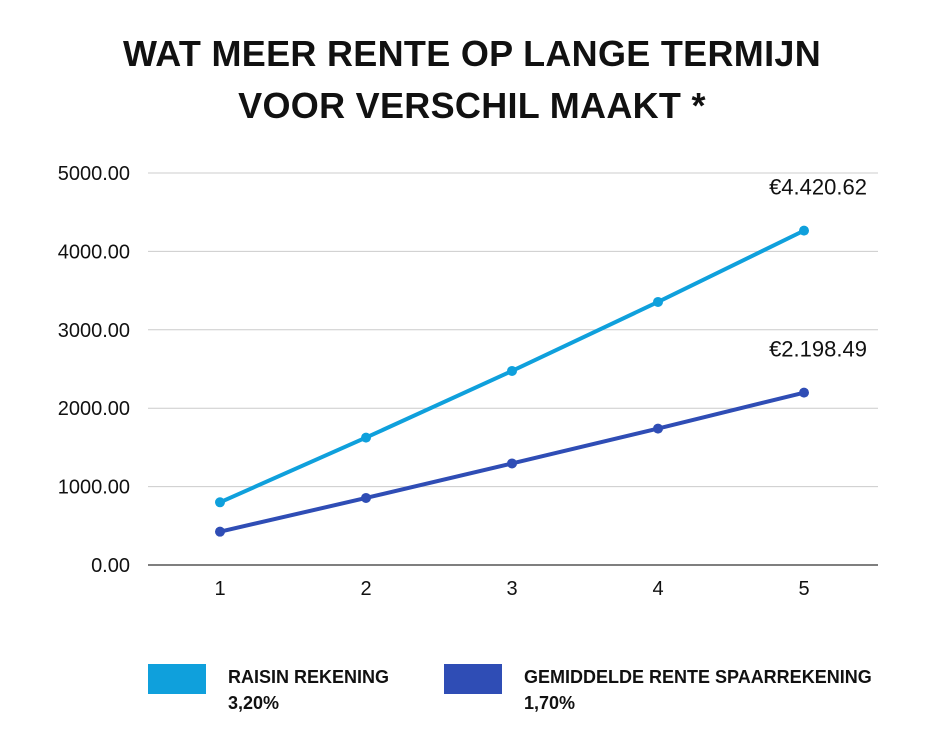 This screenshot has width=944, height=745. What do you see at coordinates (365, 589) in the screenshot?
I see `x-tick-label: 2` at bounding box center [365, 589].